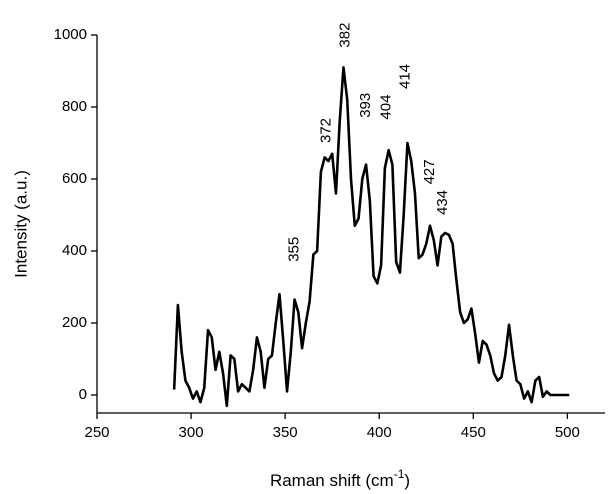 The width and height of the screenshot is (608, 494). Describe the element at coordinates (399, 474) in the screenshot. I see `x-axis-label-sup: -1` at that location.